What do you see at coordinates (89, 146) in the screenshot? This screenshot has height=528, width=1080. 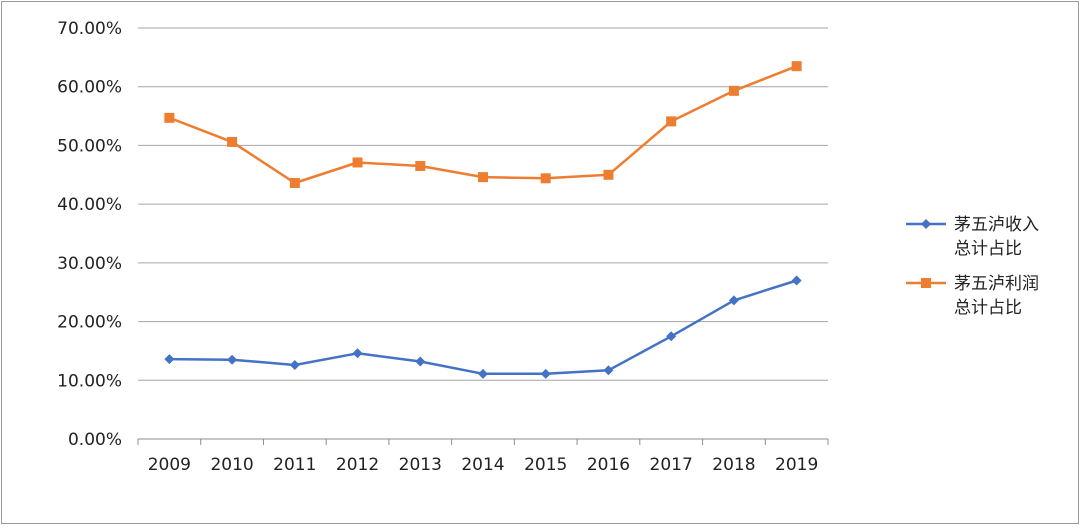 I see `y-tick-label: 50.00%` at bounding box center [89, 146].